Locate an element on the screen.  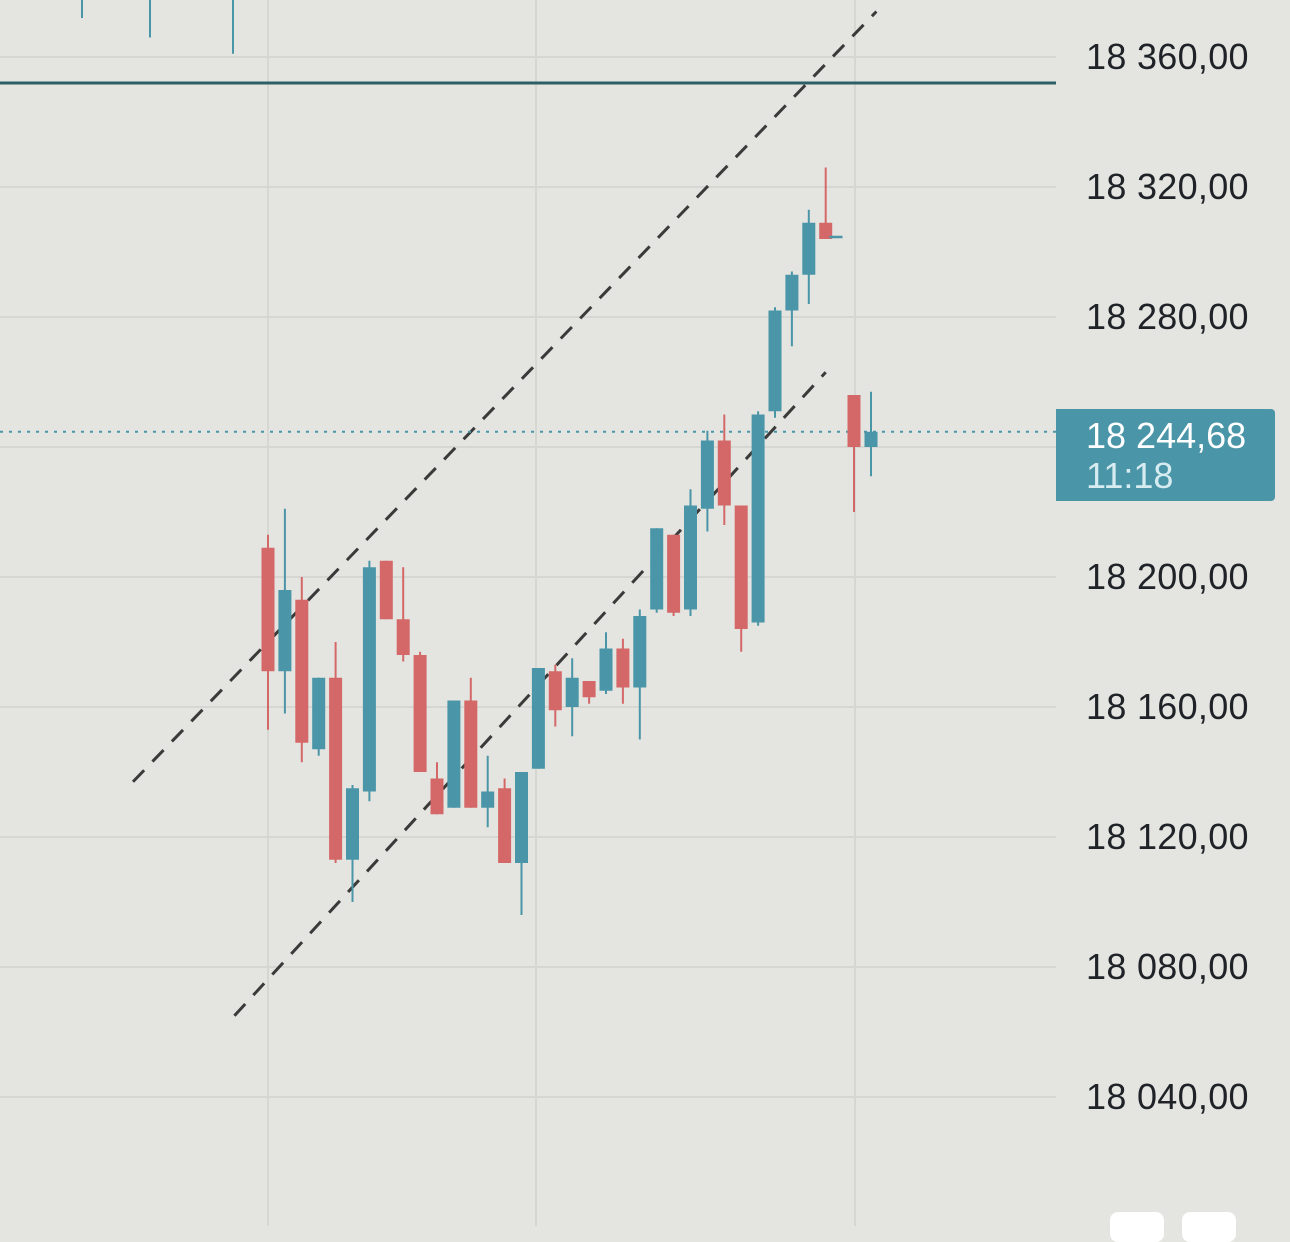
current-price-tag: 18 244,68 11:18 is located at coordinates (1165, 455).